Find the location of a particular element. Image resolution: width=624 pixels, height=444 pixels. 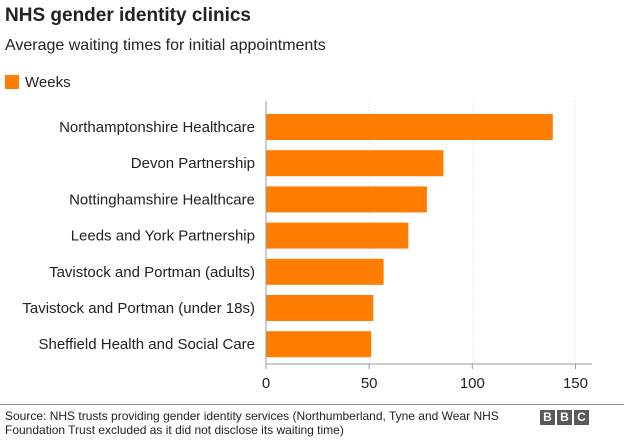

category-label: Northamptonshire Healthcare is located at coordinates (157, 127).